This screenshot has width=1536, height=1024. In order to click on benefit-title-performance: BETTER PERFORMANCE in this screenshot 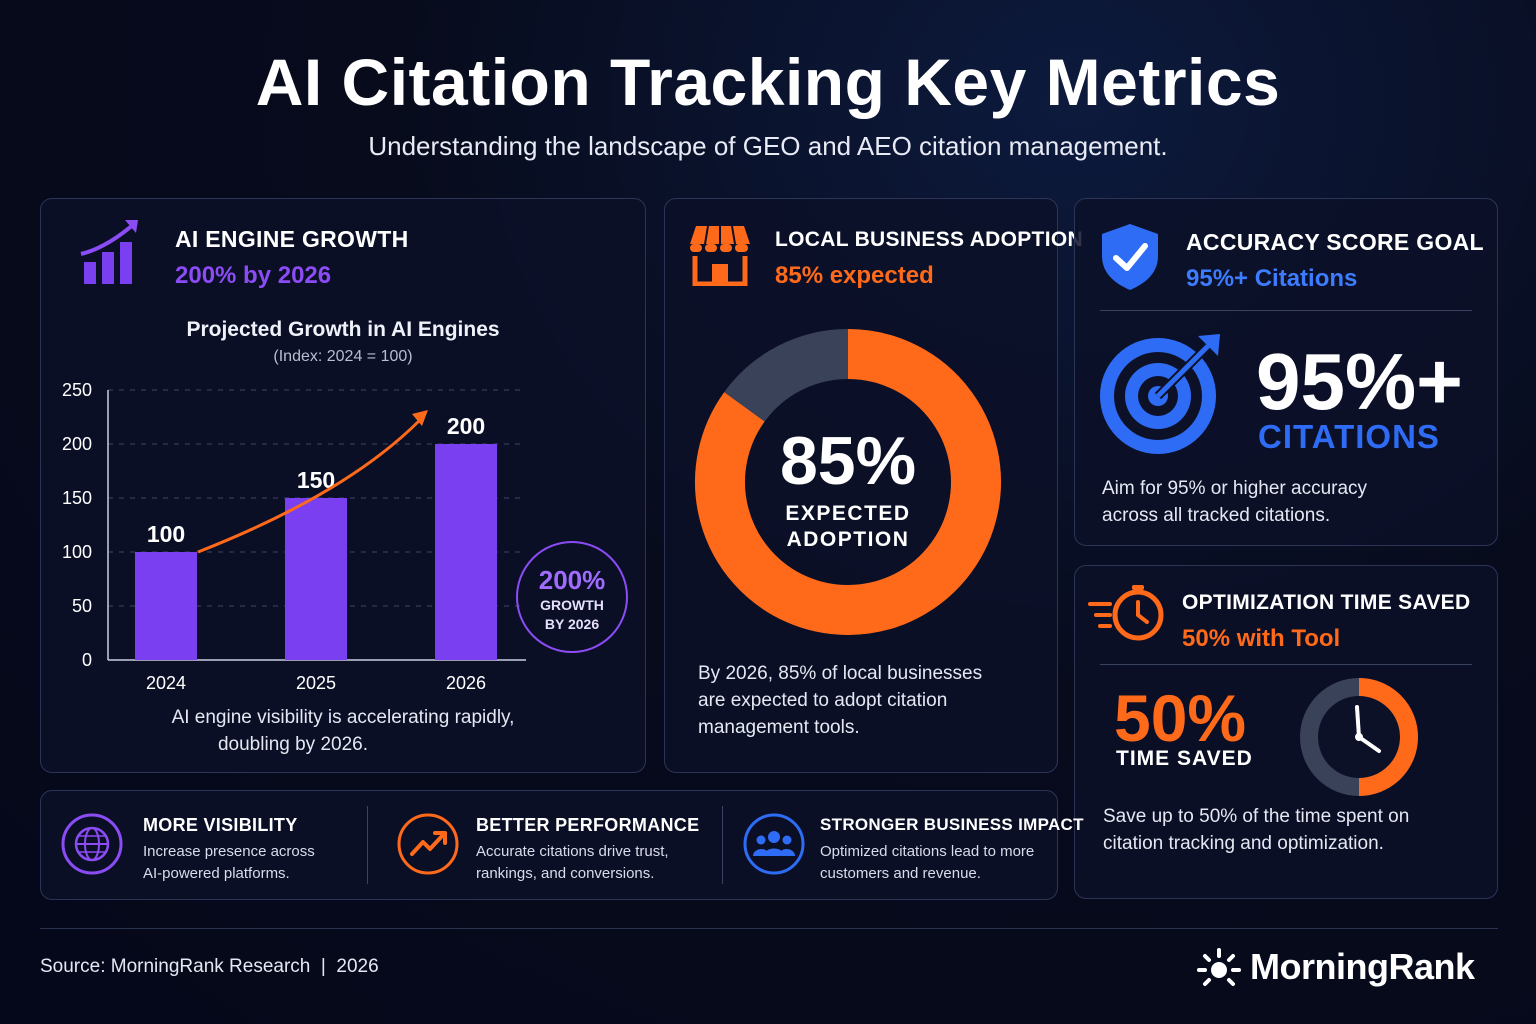, I will do `click(588, 825)`.